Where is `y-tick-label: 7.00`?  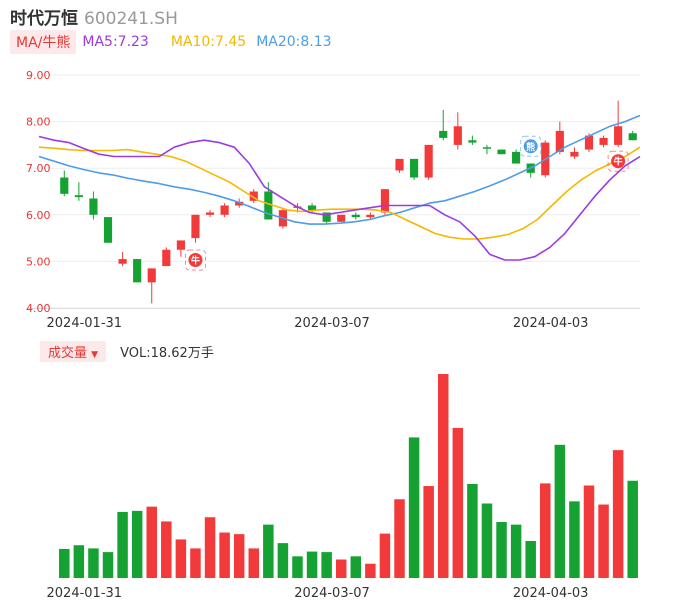 y-tick-label: 7.00 is located at coordinates (38, 168).